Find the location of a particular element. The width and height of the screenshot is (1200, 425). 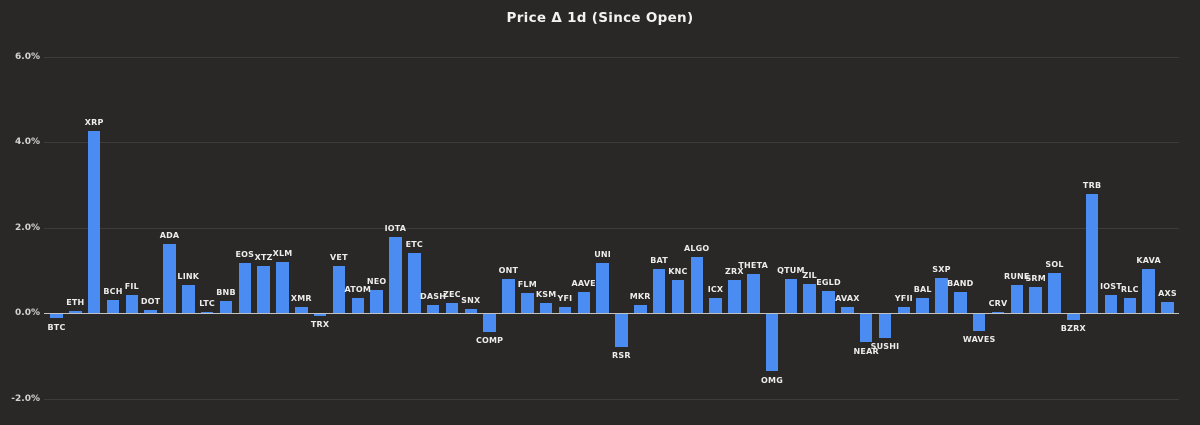

bar-ltc is located at coordinates (207, 313).